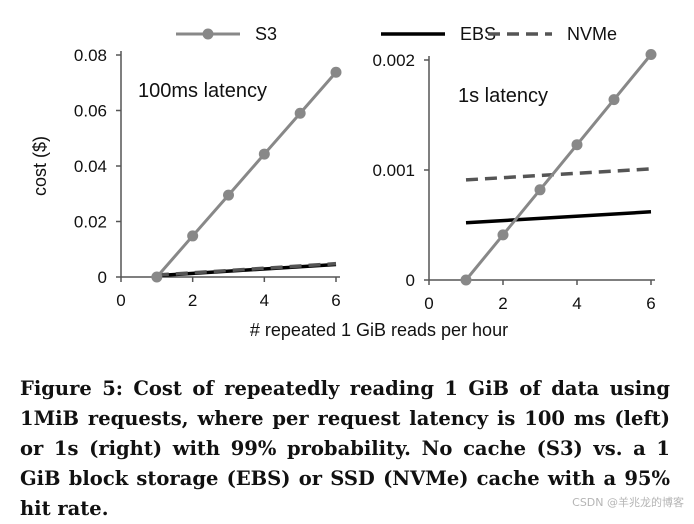 Image resolution: width=694 pixels, height=524 pixels. Describe the element at coordinates (503, 96) in the screenshot. I see `latency-annotation: 1s latency` at that location.